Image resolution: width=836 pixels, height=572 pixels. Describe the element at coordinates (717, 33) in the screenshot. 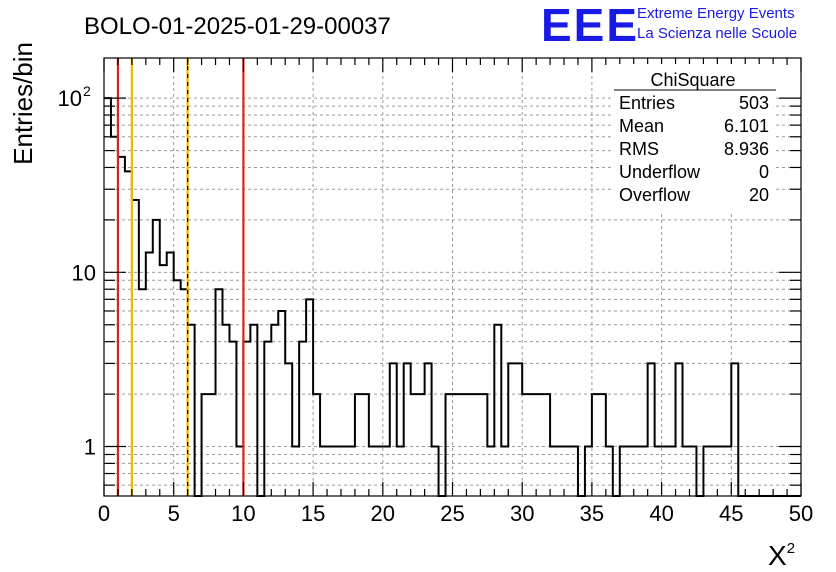

I see `logo-line-2: La Scienza nelle Scuole` at that location.